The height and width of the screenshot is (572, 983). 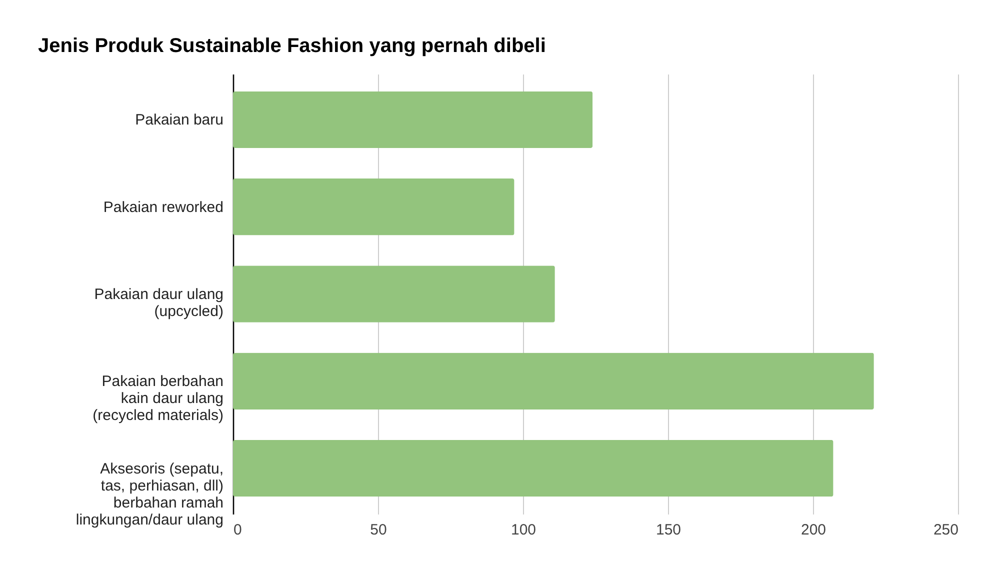 What do you see at coordinates (523, 530) in the screenshot?
I see `x-tick-label: 100` at bounding box center [523, 530].